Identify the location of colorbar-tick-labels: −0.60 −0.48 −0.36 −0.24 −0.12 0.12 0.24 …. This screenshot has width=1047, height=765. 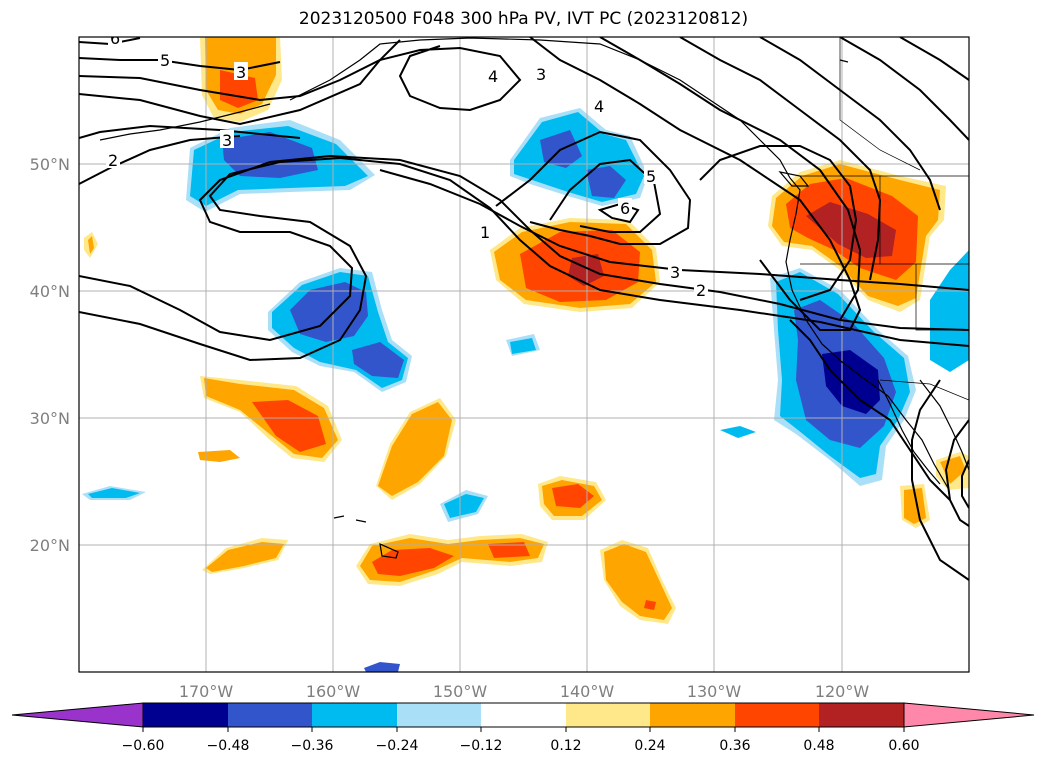
(521, 746).